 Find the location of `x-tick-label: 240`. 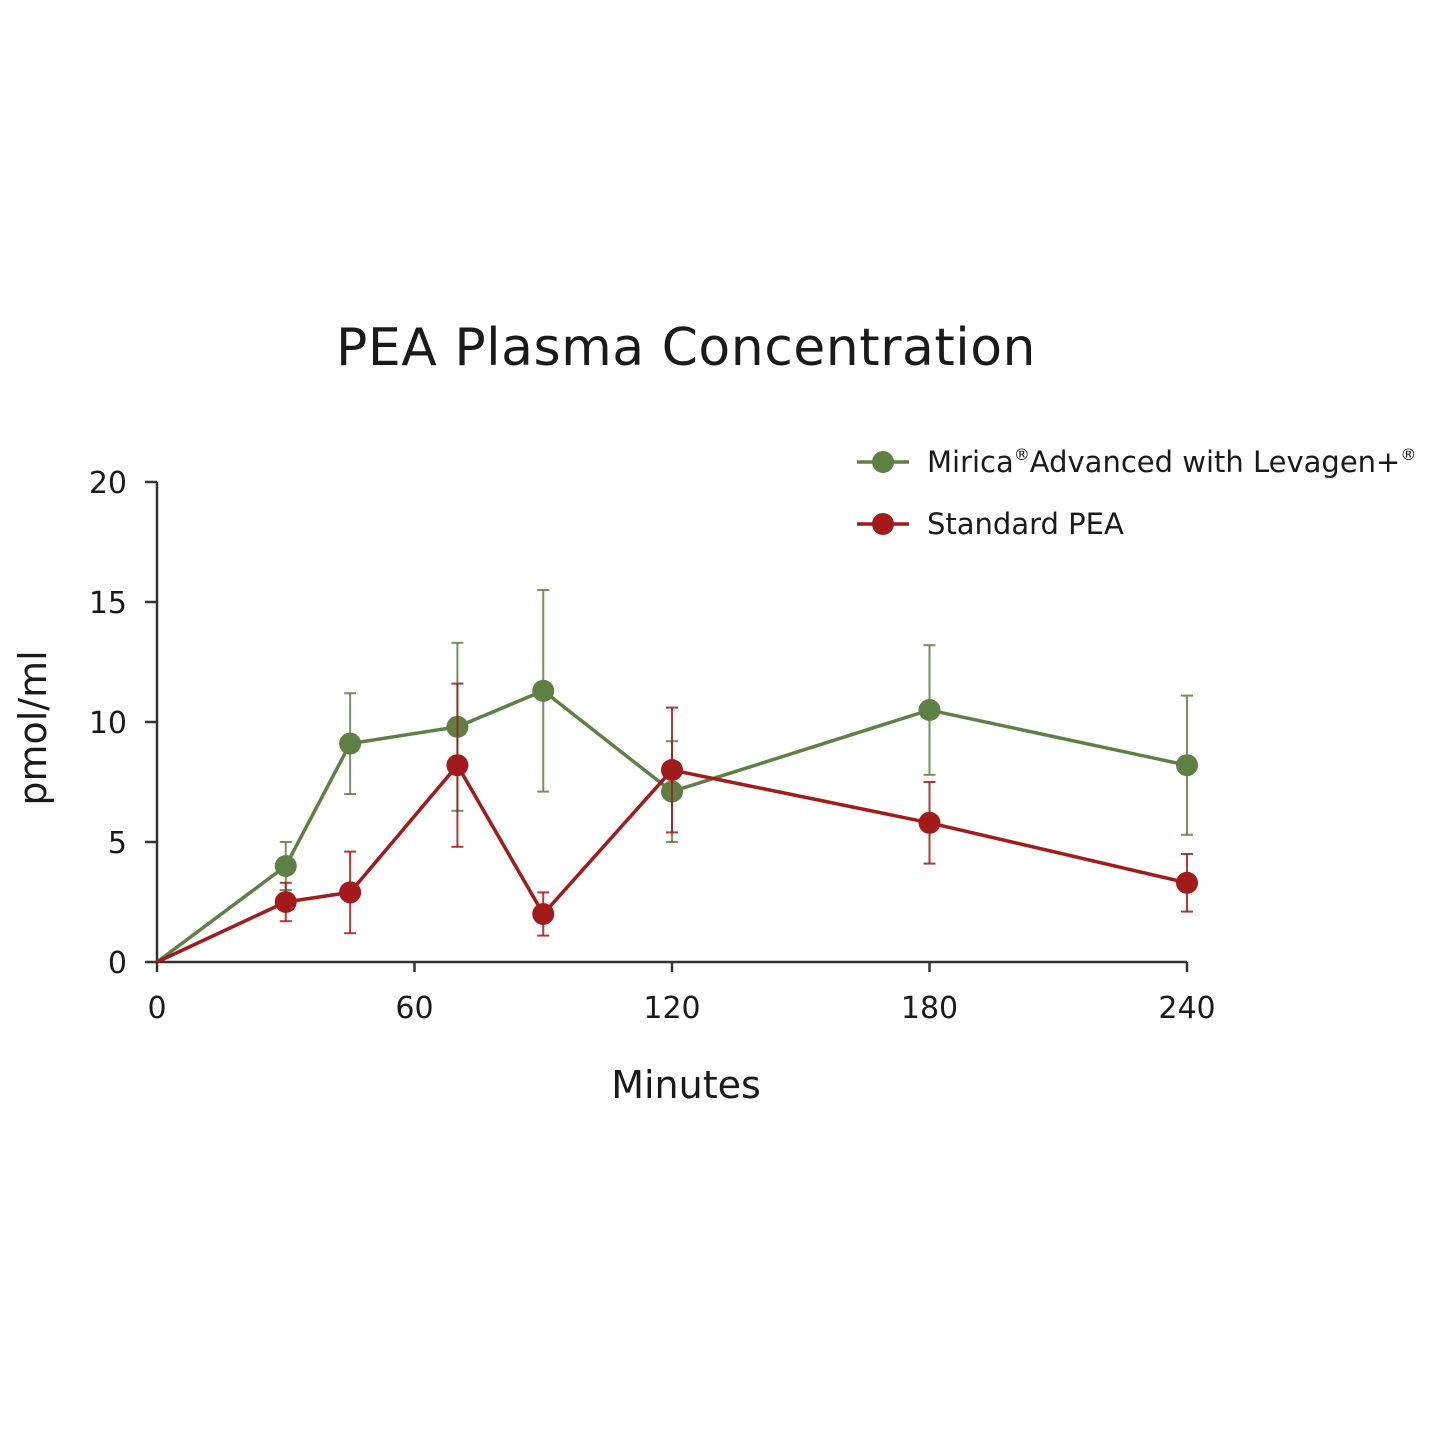

x-tick-label: 240 is located at coordinates (1186, 1008).